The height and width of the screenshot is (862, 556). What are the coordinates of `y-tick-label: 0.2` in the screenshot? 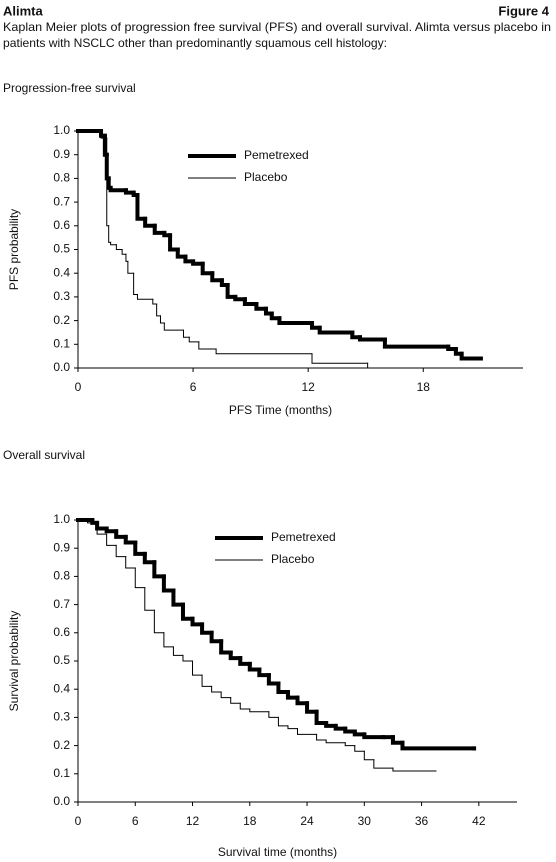 It's located at (61, 320).